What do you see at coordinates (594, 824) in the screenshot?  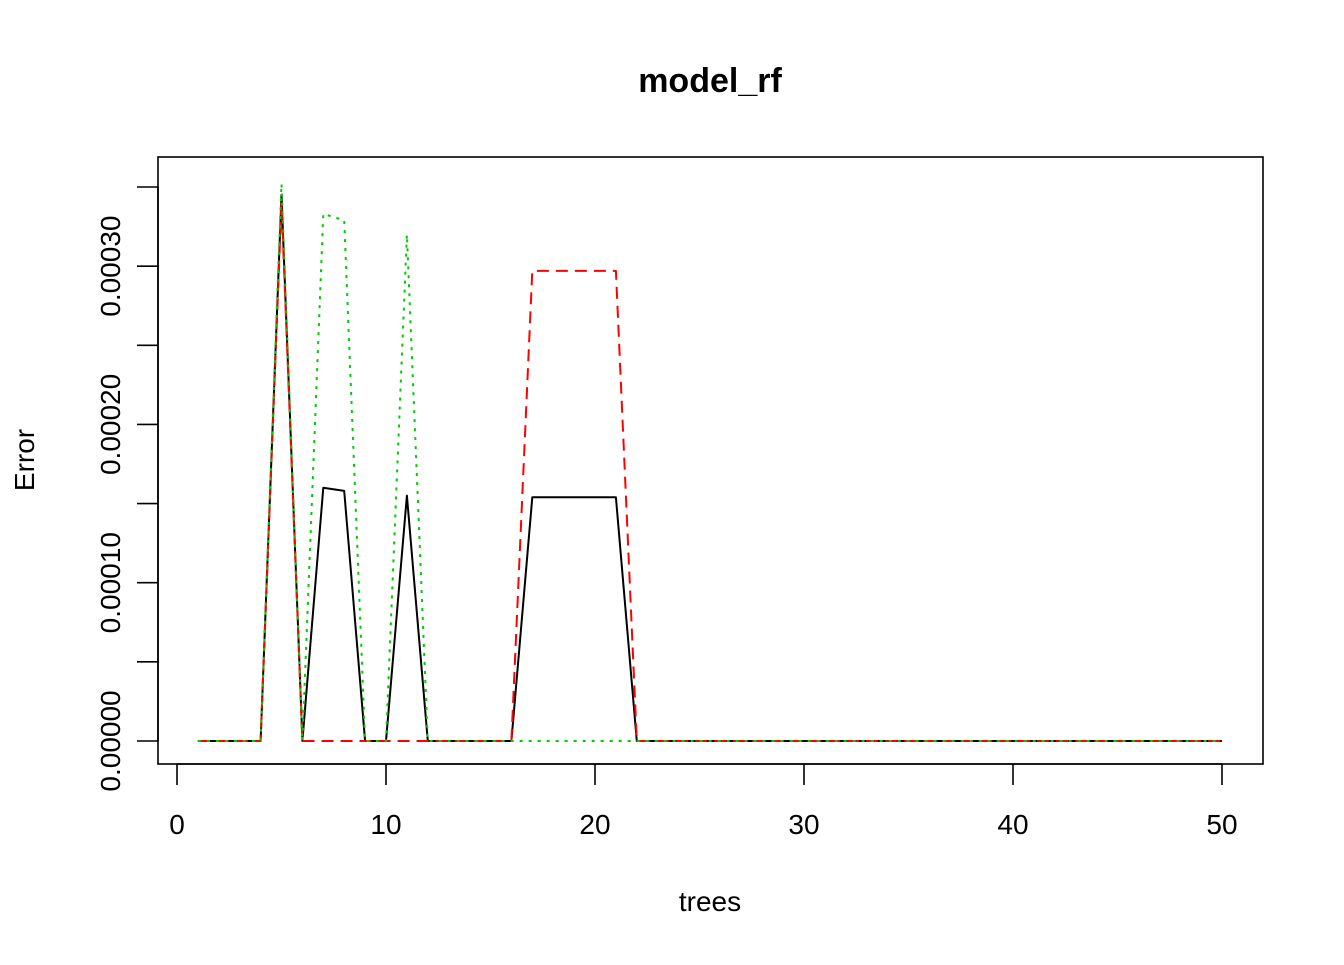 I see `x-tick-label: 20` at bounding box center [594, 824].